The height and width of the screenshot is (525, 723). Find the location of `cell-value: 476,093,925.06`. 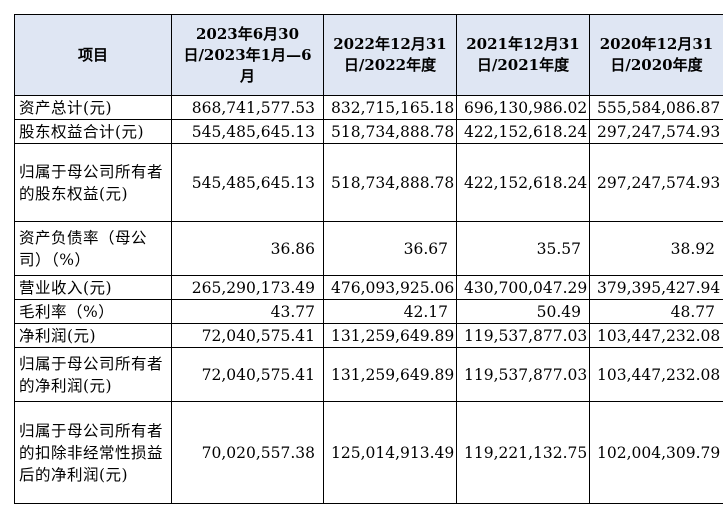

cell-value: 476,093,925.06 is located at coordinates (390, 287).